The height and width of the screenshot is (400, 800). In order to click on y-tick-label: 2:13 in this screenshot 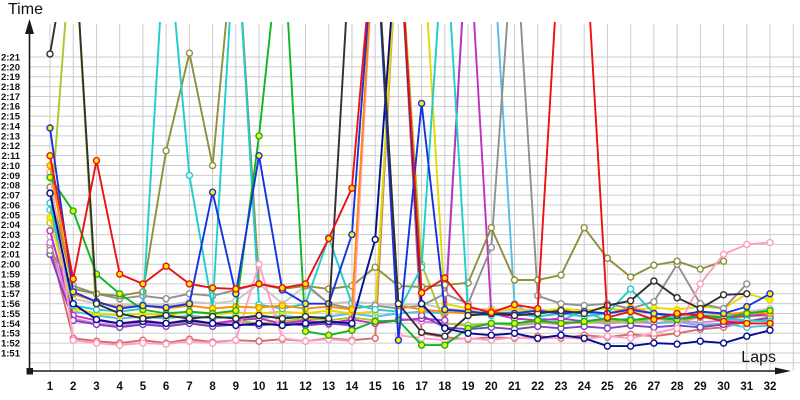, I will do `click(10, 136)`.